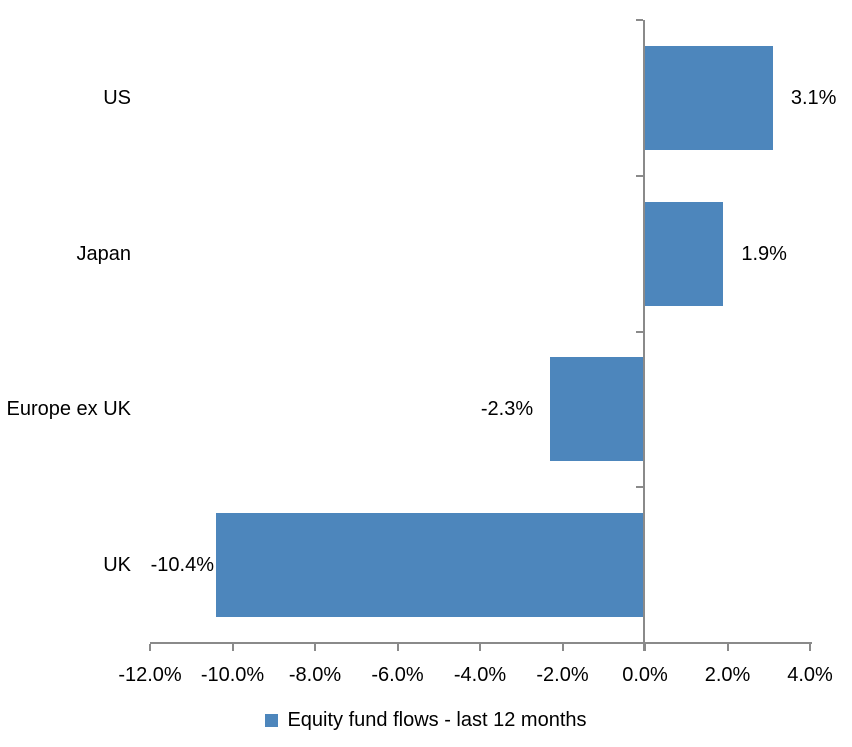  Describe the element at coordinates (480, 675) in the screenshot. I see `x-tick-label: -4.0%` at that location.